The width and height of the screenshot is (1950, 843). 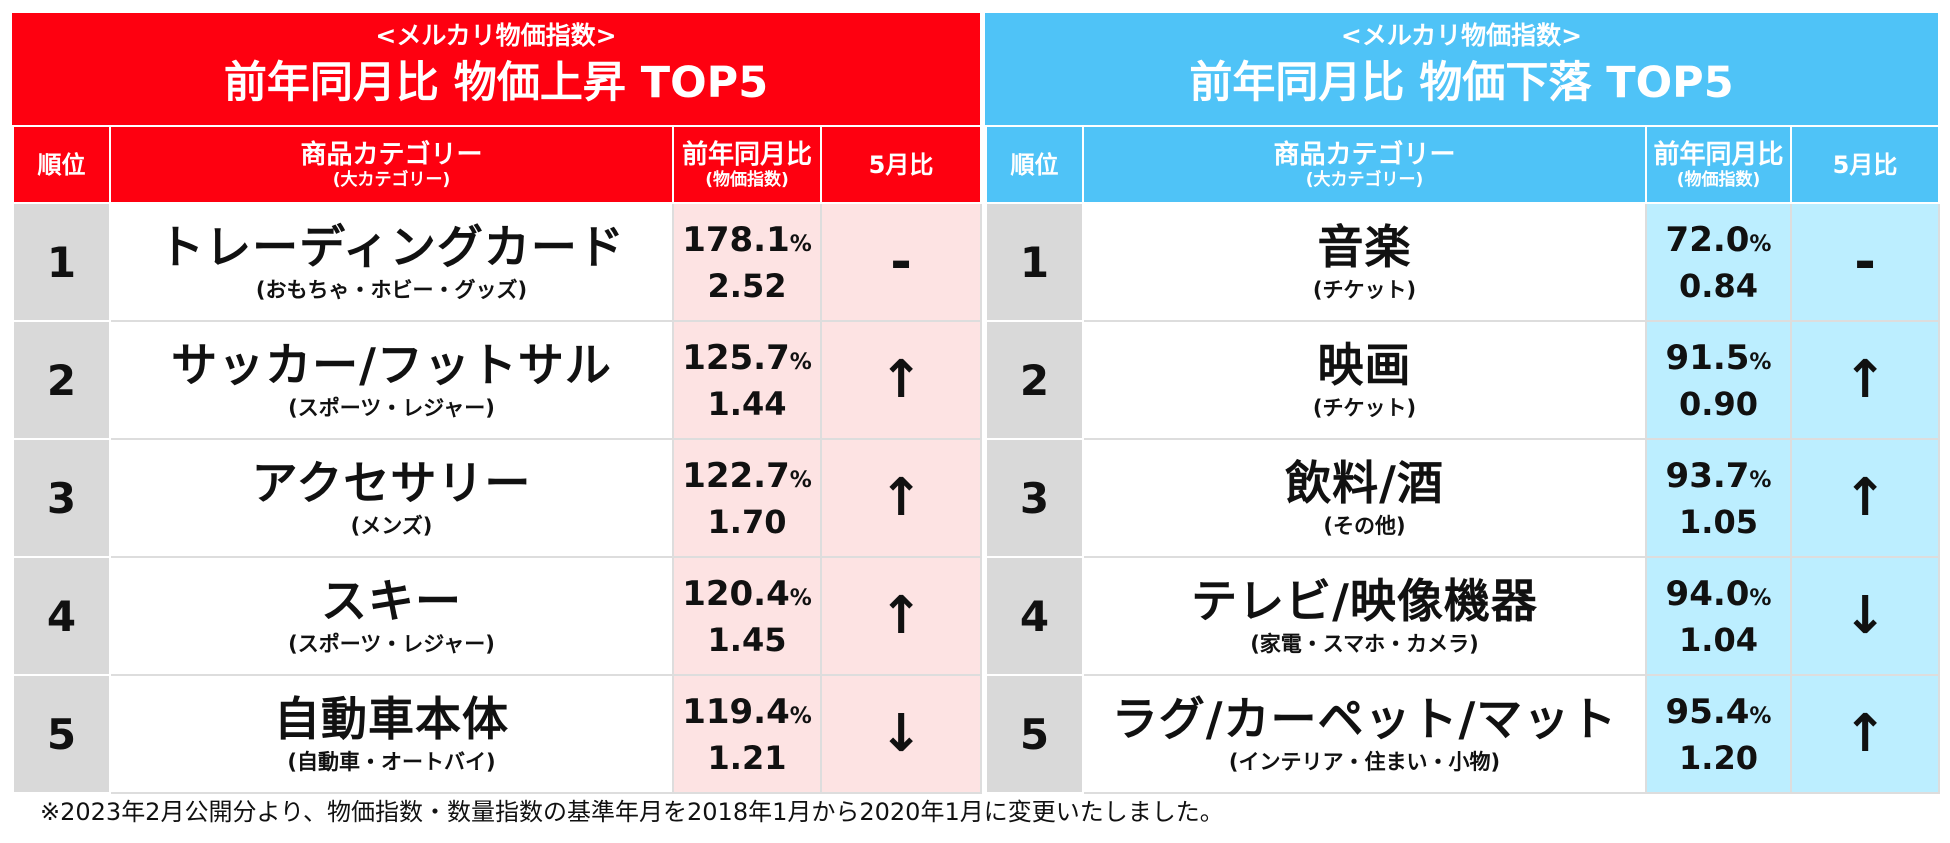 I want to click on header-category-label: 商品カテゴリー, so click(x=391, y=154).